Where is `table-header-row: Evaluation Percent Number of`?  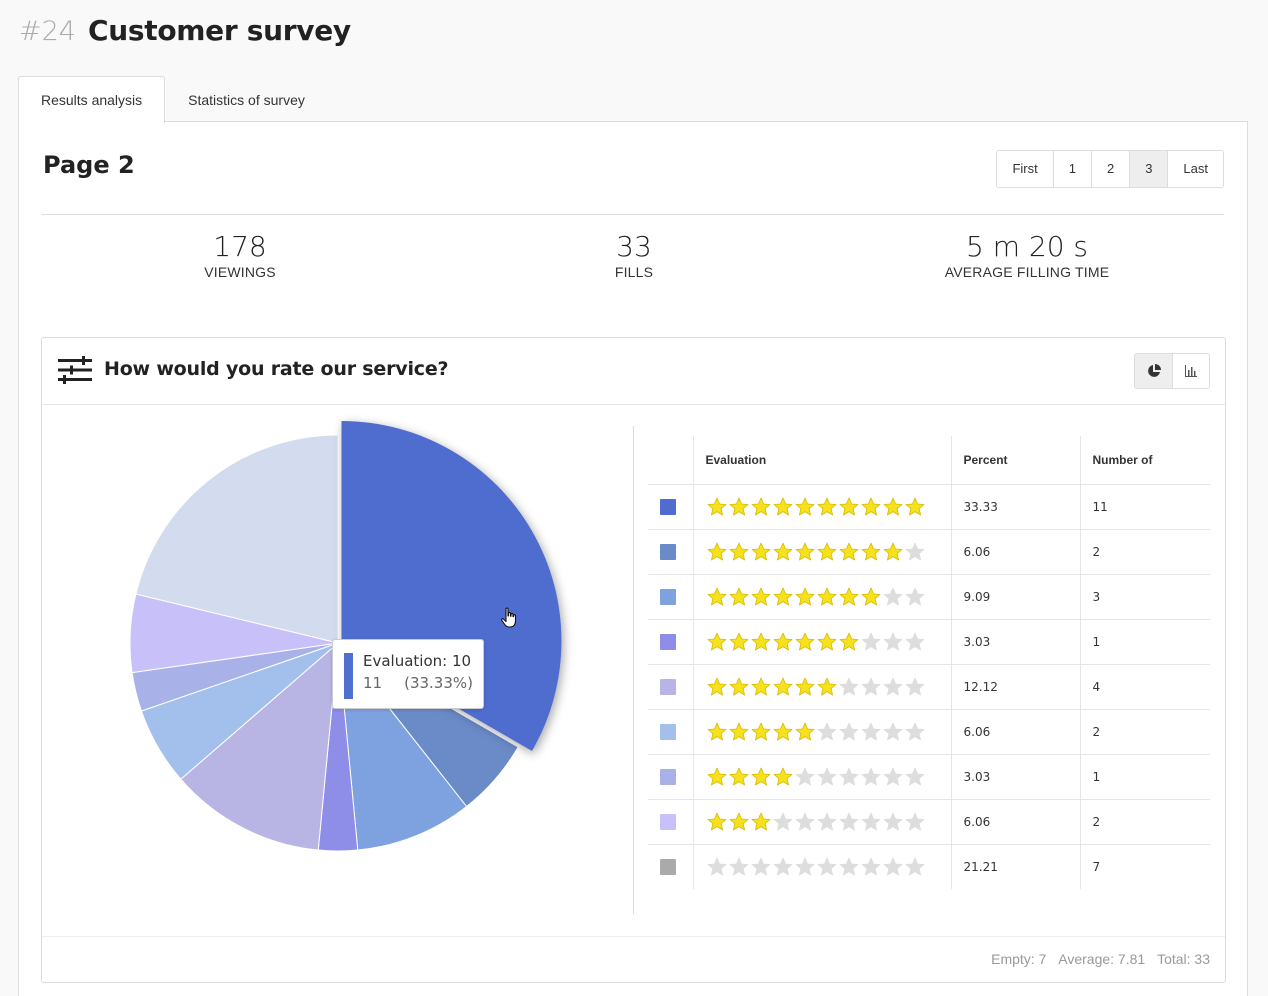
table-header-row: Evaluation Percent Number of is located at coordinates (929, 460).